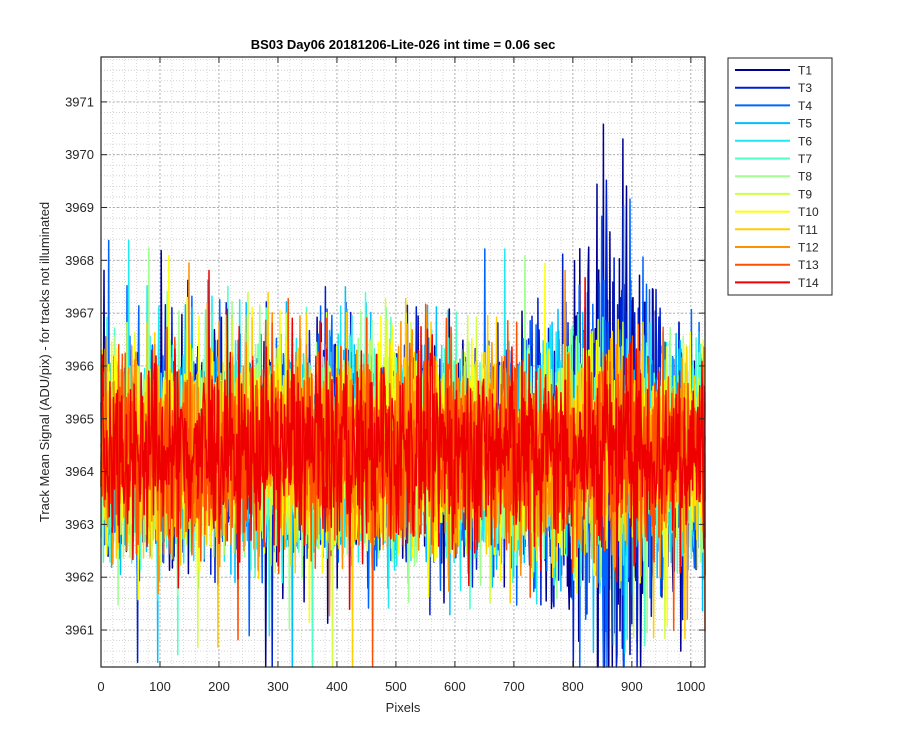 The height and width of the screenshot is (750, 900). What do you see at coordinates (805, 88) in the screenshot?
I see `legend-label-t3: T3` at bounding box center [805, 88].